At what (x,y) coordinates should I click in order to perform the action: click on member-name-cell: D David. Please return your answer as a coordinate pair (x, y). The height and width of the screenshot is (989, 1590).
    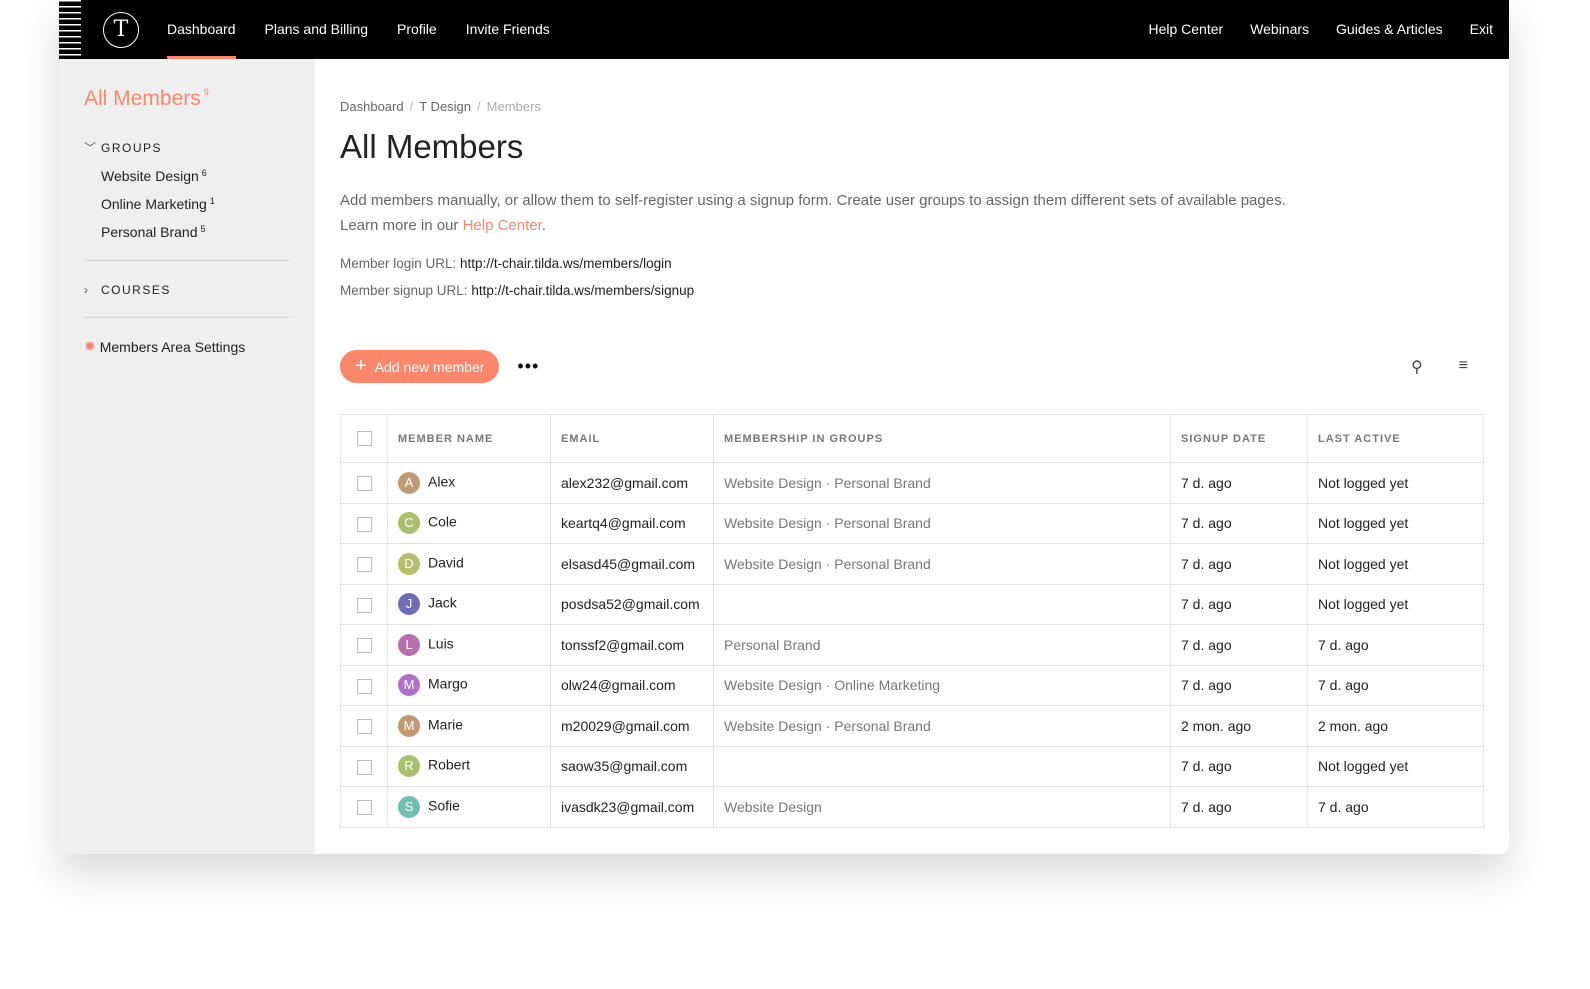
    Looking at the image, I should click on (469, 564).